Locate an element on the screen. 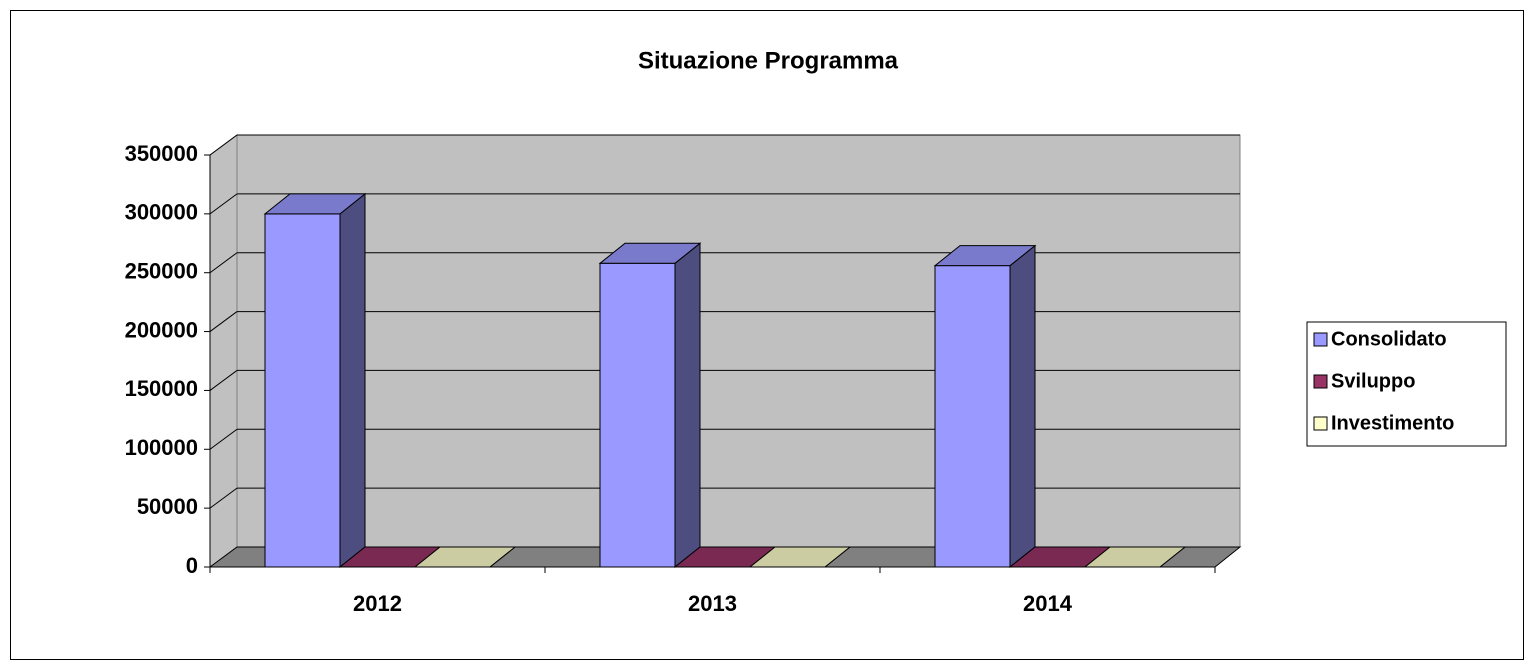 The width and height of the screenshot is (1534, 670). legend-label: Investimento is located at coordinates (1392, 423).